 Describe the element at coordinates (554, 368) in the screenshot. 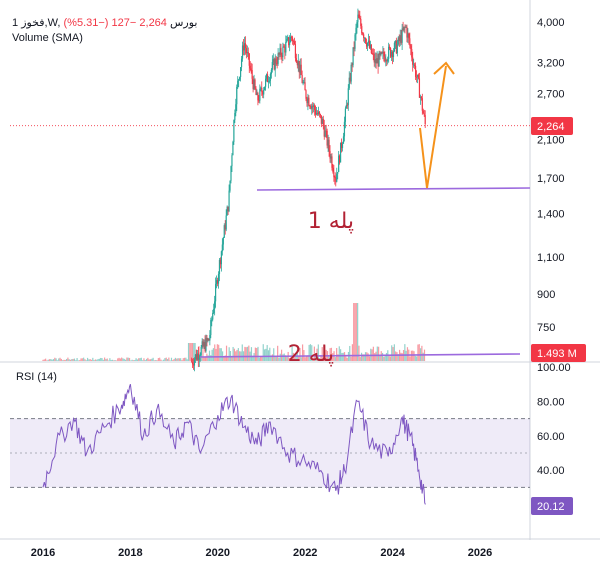

I see `rsi-tick-label: 100.00` at that location.